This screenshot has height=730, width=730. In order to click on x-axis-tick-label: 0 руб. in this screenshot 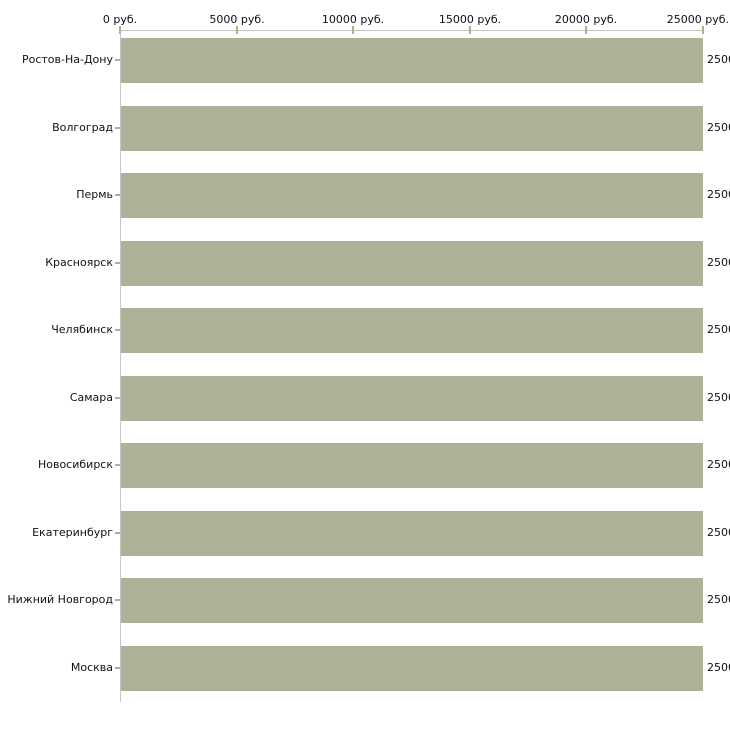, I will do `click(120, 19)`.